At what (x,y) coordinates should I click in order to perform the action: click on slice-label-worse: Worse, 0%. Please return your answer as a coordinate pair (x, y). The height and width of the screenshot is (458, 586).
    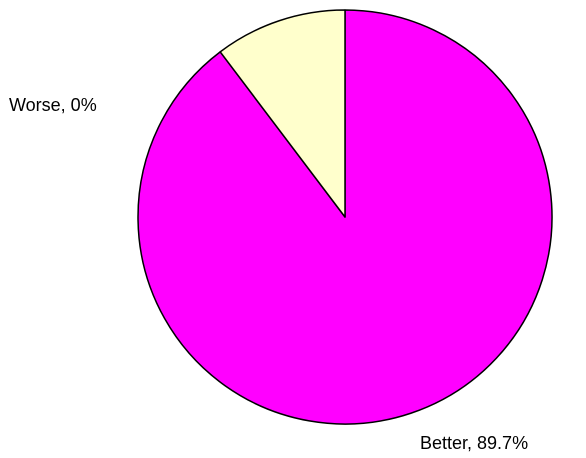
    Looking at the image, I should click on (53, 105).